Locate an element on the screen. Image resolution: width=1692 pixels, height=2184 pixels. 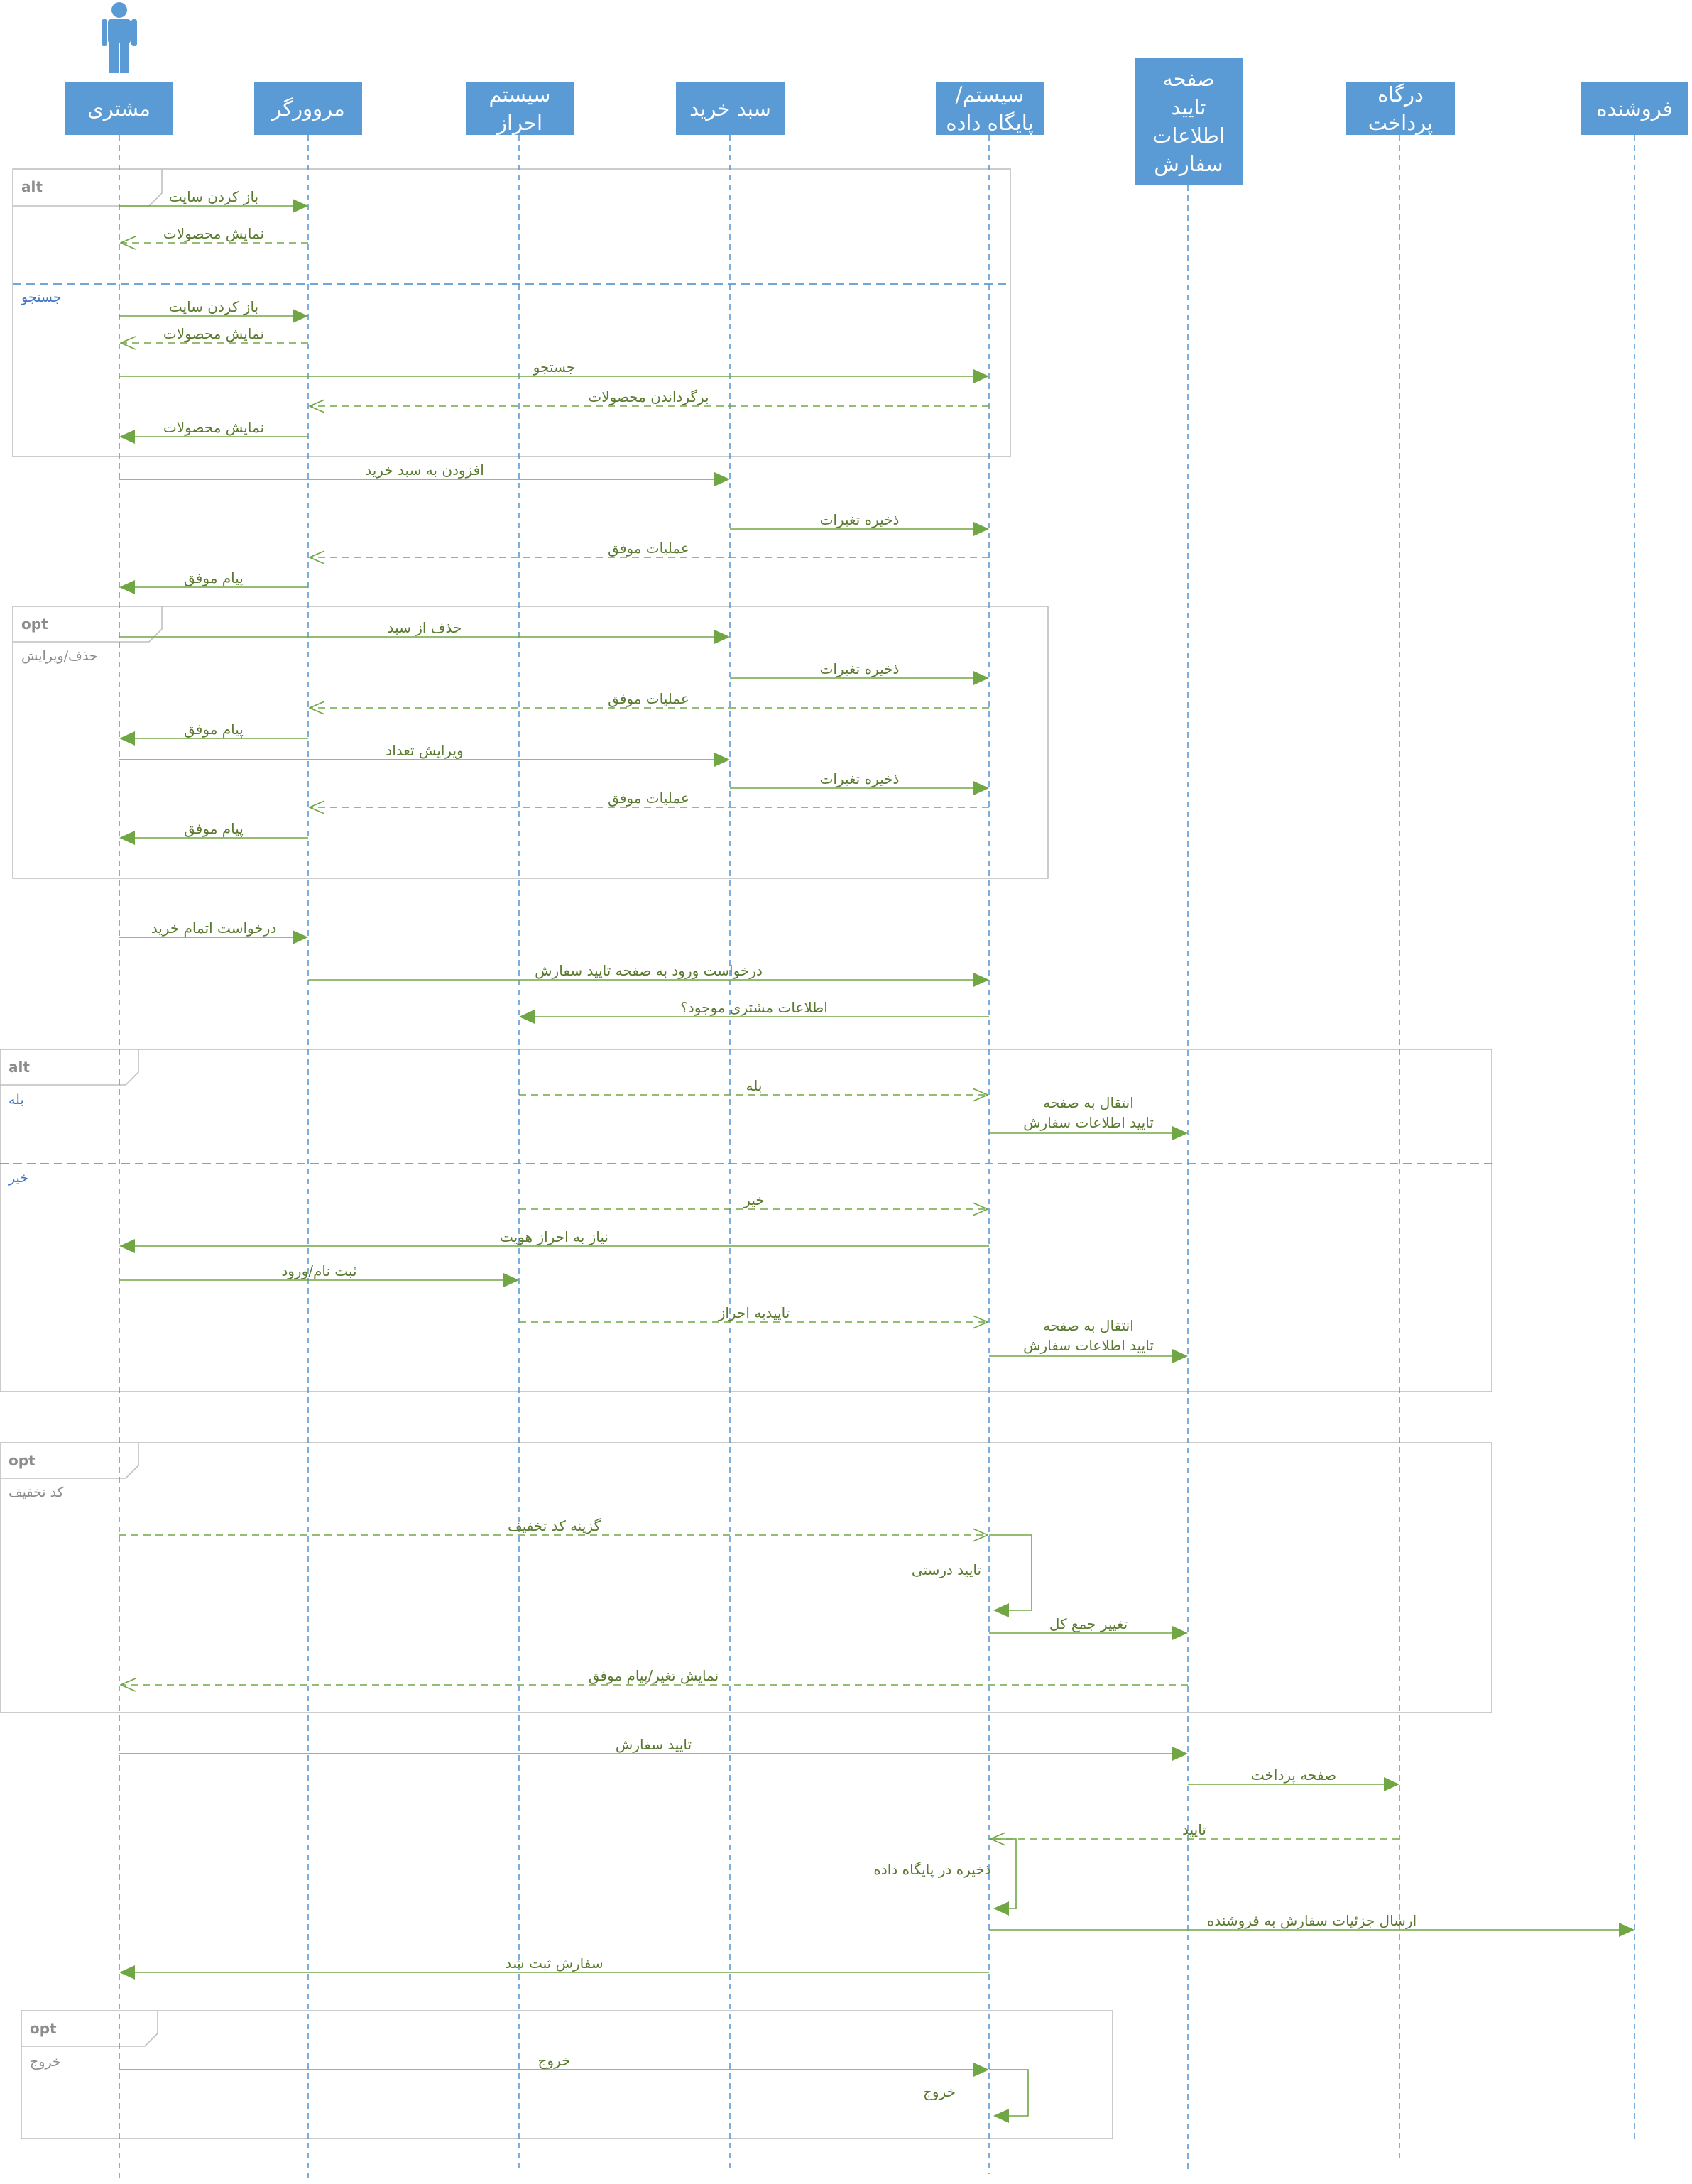
message-label: تاییدیه احراز is located at coordinates (754, 1313).